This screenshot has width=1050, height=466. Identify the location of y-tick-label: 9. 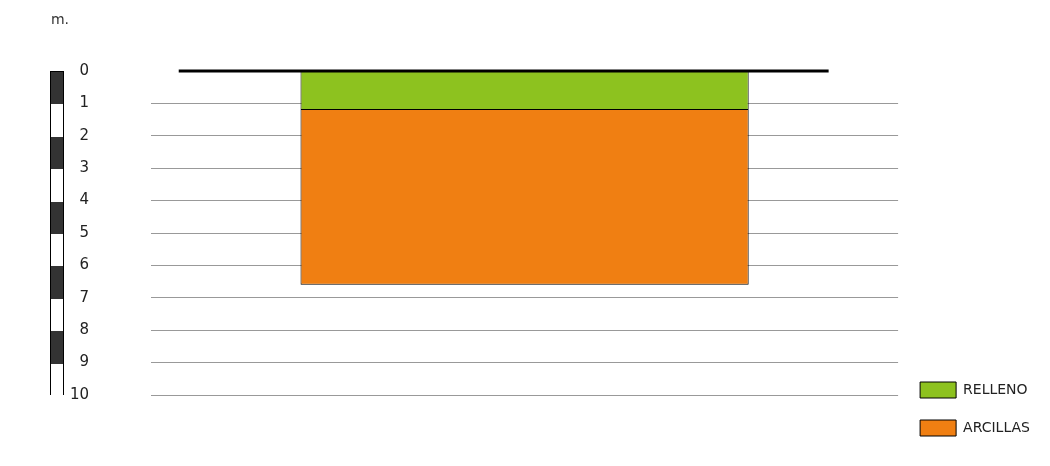
(84, 361).